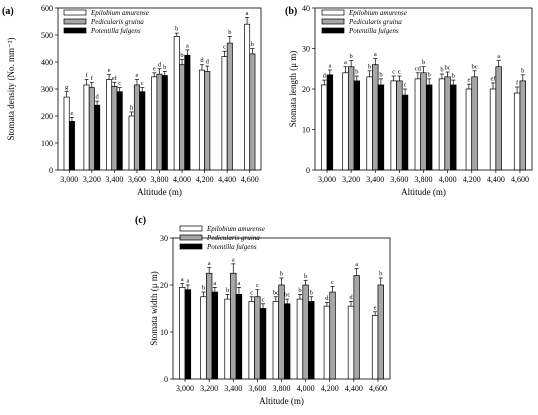 The height and width of the screenshot is (415, 538). What do you see at coordinates (8, 11) in the screenshot?
I see `panel-label: (a)` at bounding box center [8, 11].